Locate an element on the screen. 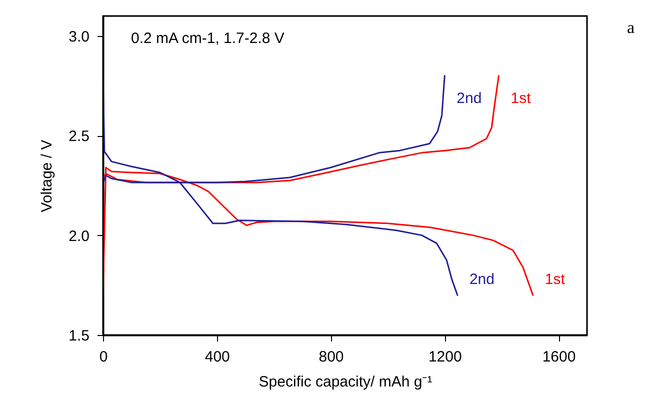 This screenshot has height=407, width=646. annotation: 0.2 mA cm-1, 1.7-2.8 V is located at coordinates (207, 38).